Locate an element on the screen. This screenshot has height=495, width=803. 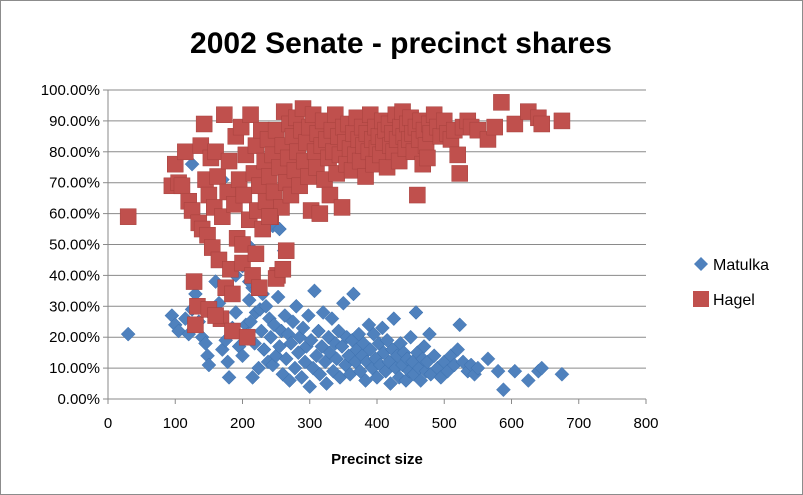
x-tick-label: 200 is located at coordinates (242, 423).